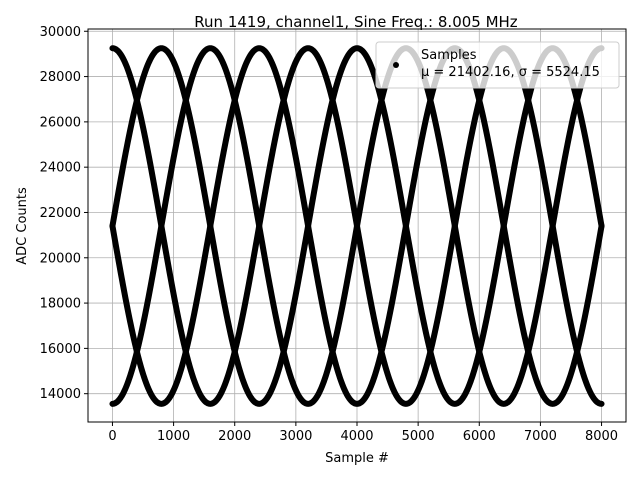  I want to click on x-tick-label: 3000, so click(295, 436).